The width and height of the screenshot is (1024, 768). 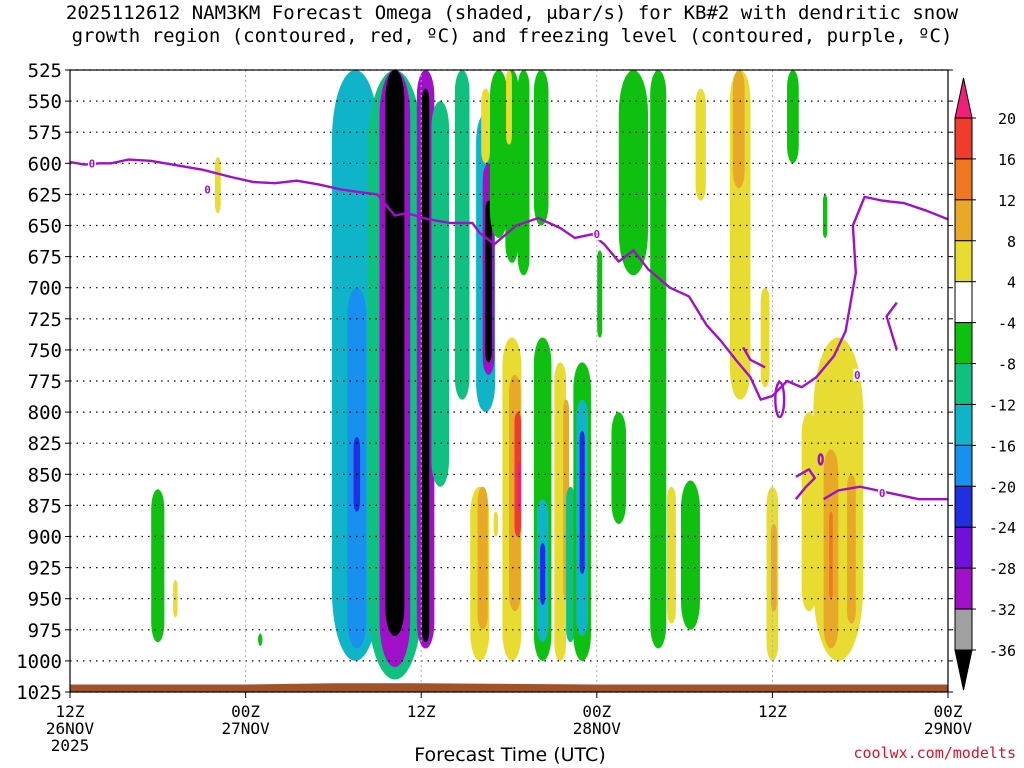 I want to click on contour-label-3: 0, so click(x=857, y=375).